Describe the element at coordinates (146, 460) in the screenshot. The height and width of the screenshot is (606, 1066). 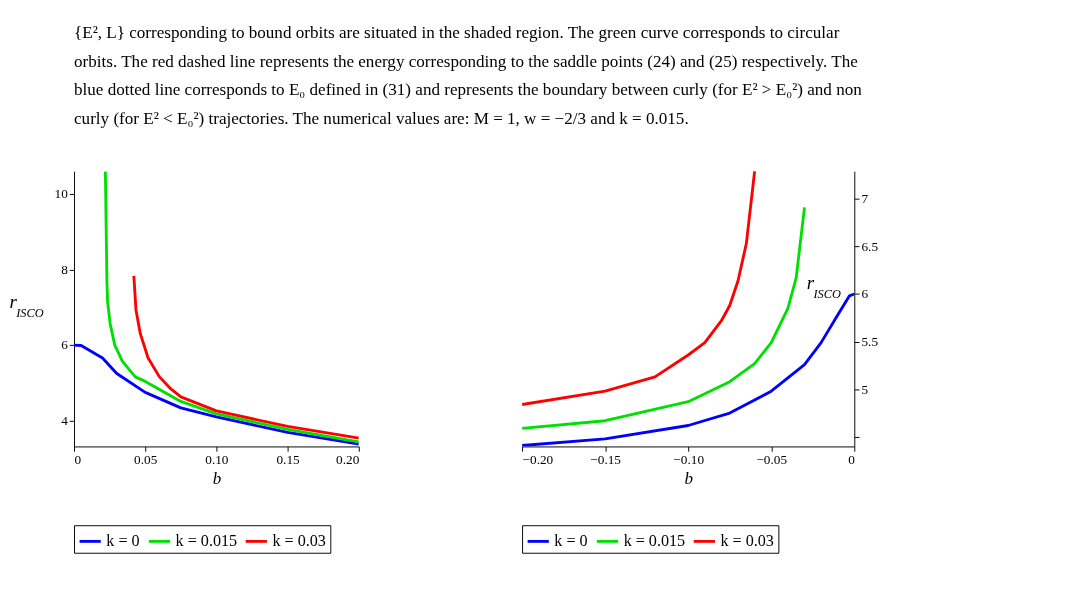
I see `x-tick-label: 0.05` at that location.